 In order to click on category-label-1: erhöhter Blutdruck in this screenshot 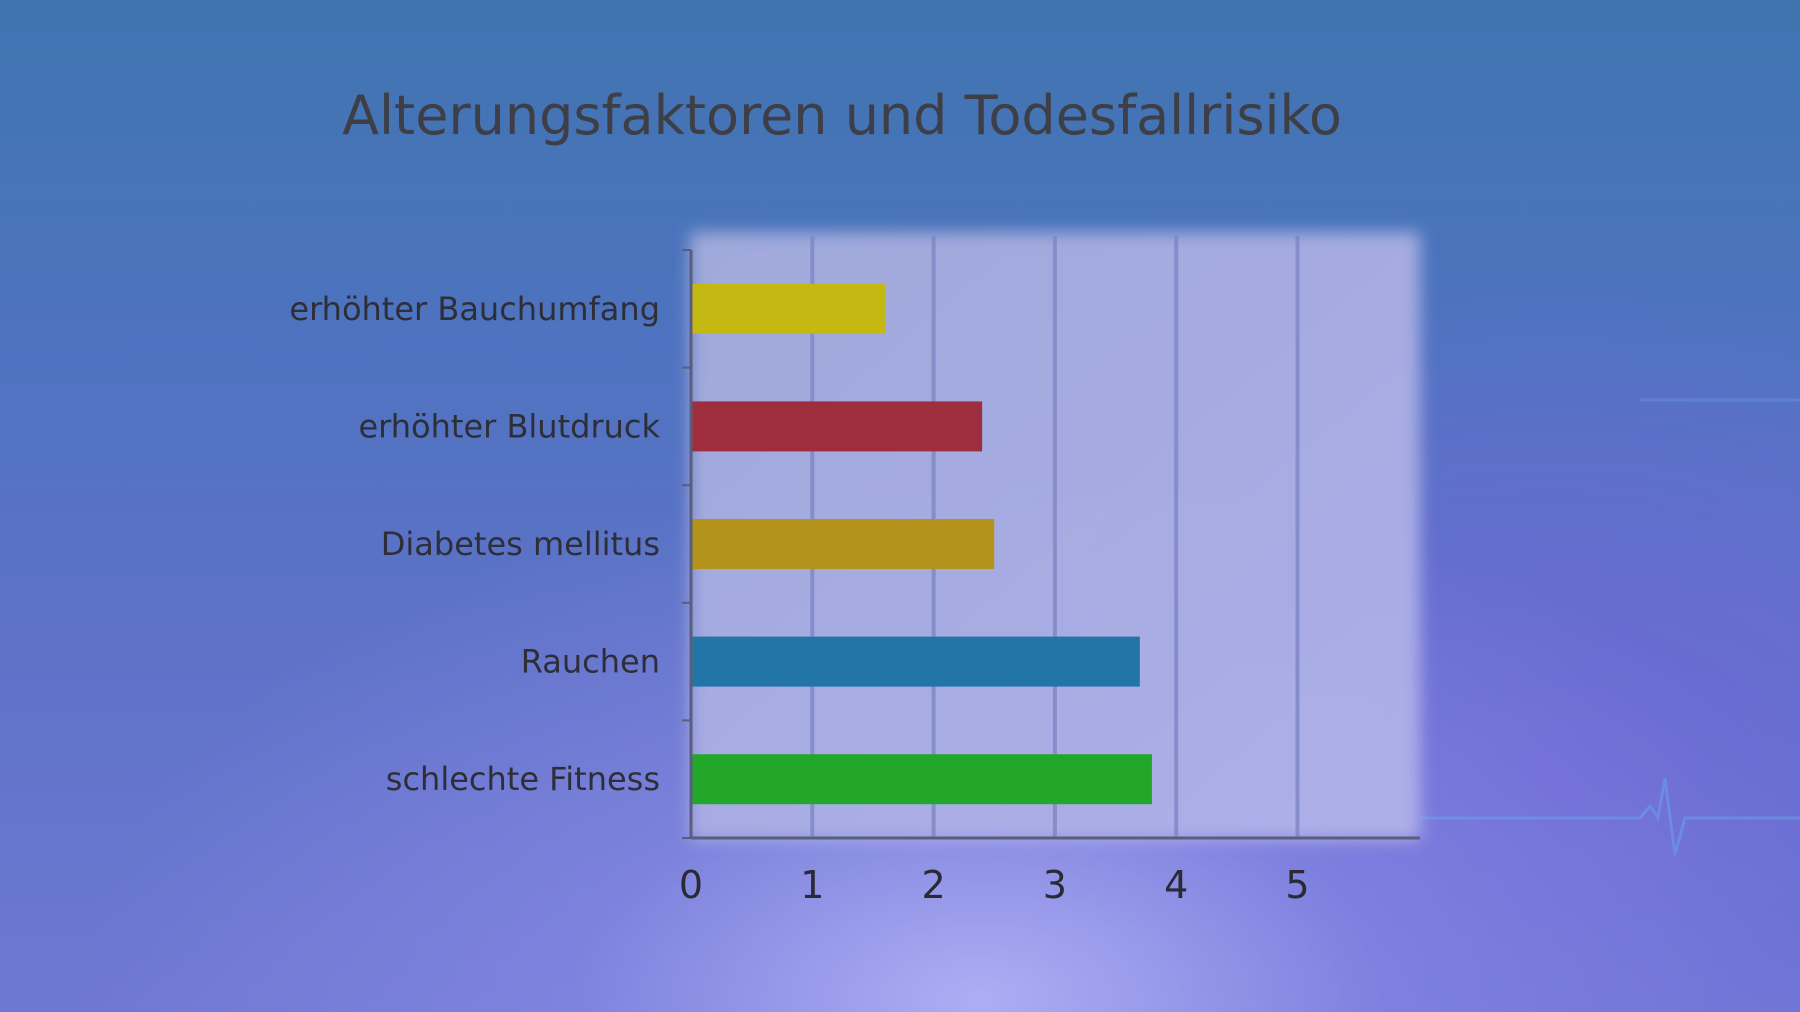, I will do `click(509, 426)`.